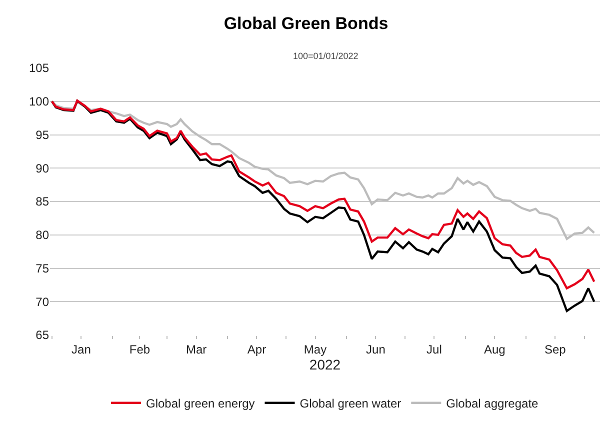 The height and width of the screenshot is (429, 612). What do you see at coordinates (39, 101) in the screenshot?
I see `y-tick-label: 100` at bounding box center [39, 101].